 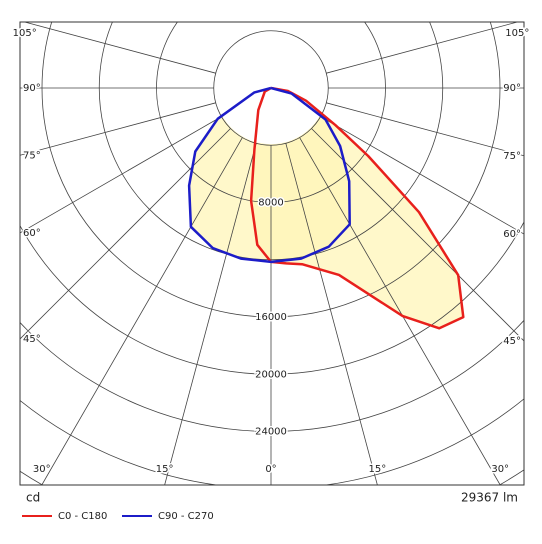 I want to click on beam-curve, so click(x=269, y=175).